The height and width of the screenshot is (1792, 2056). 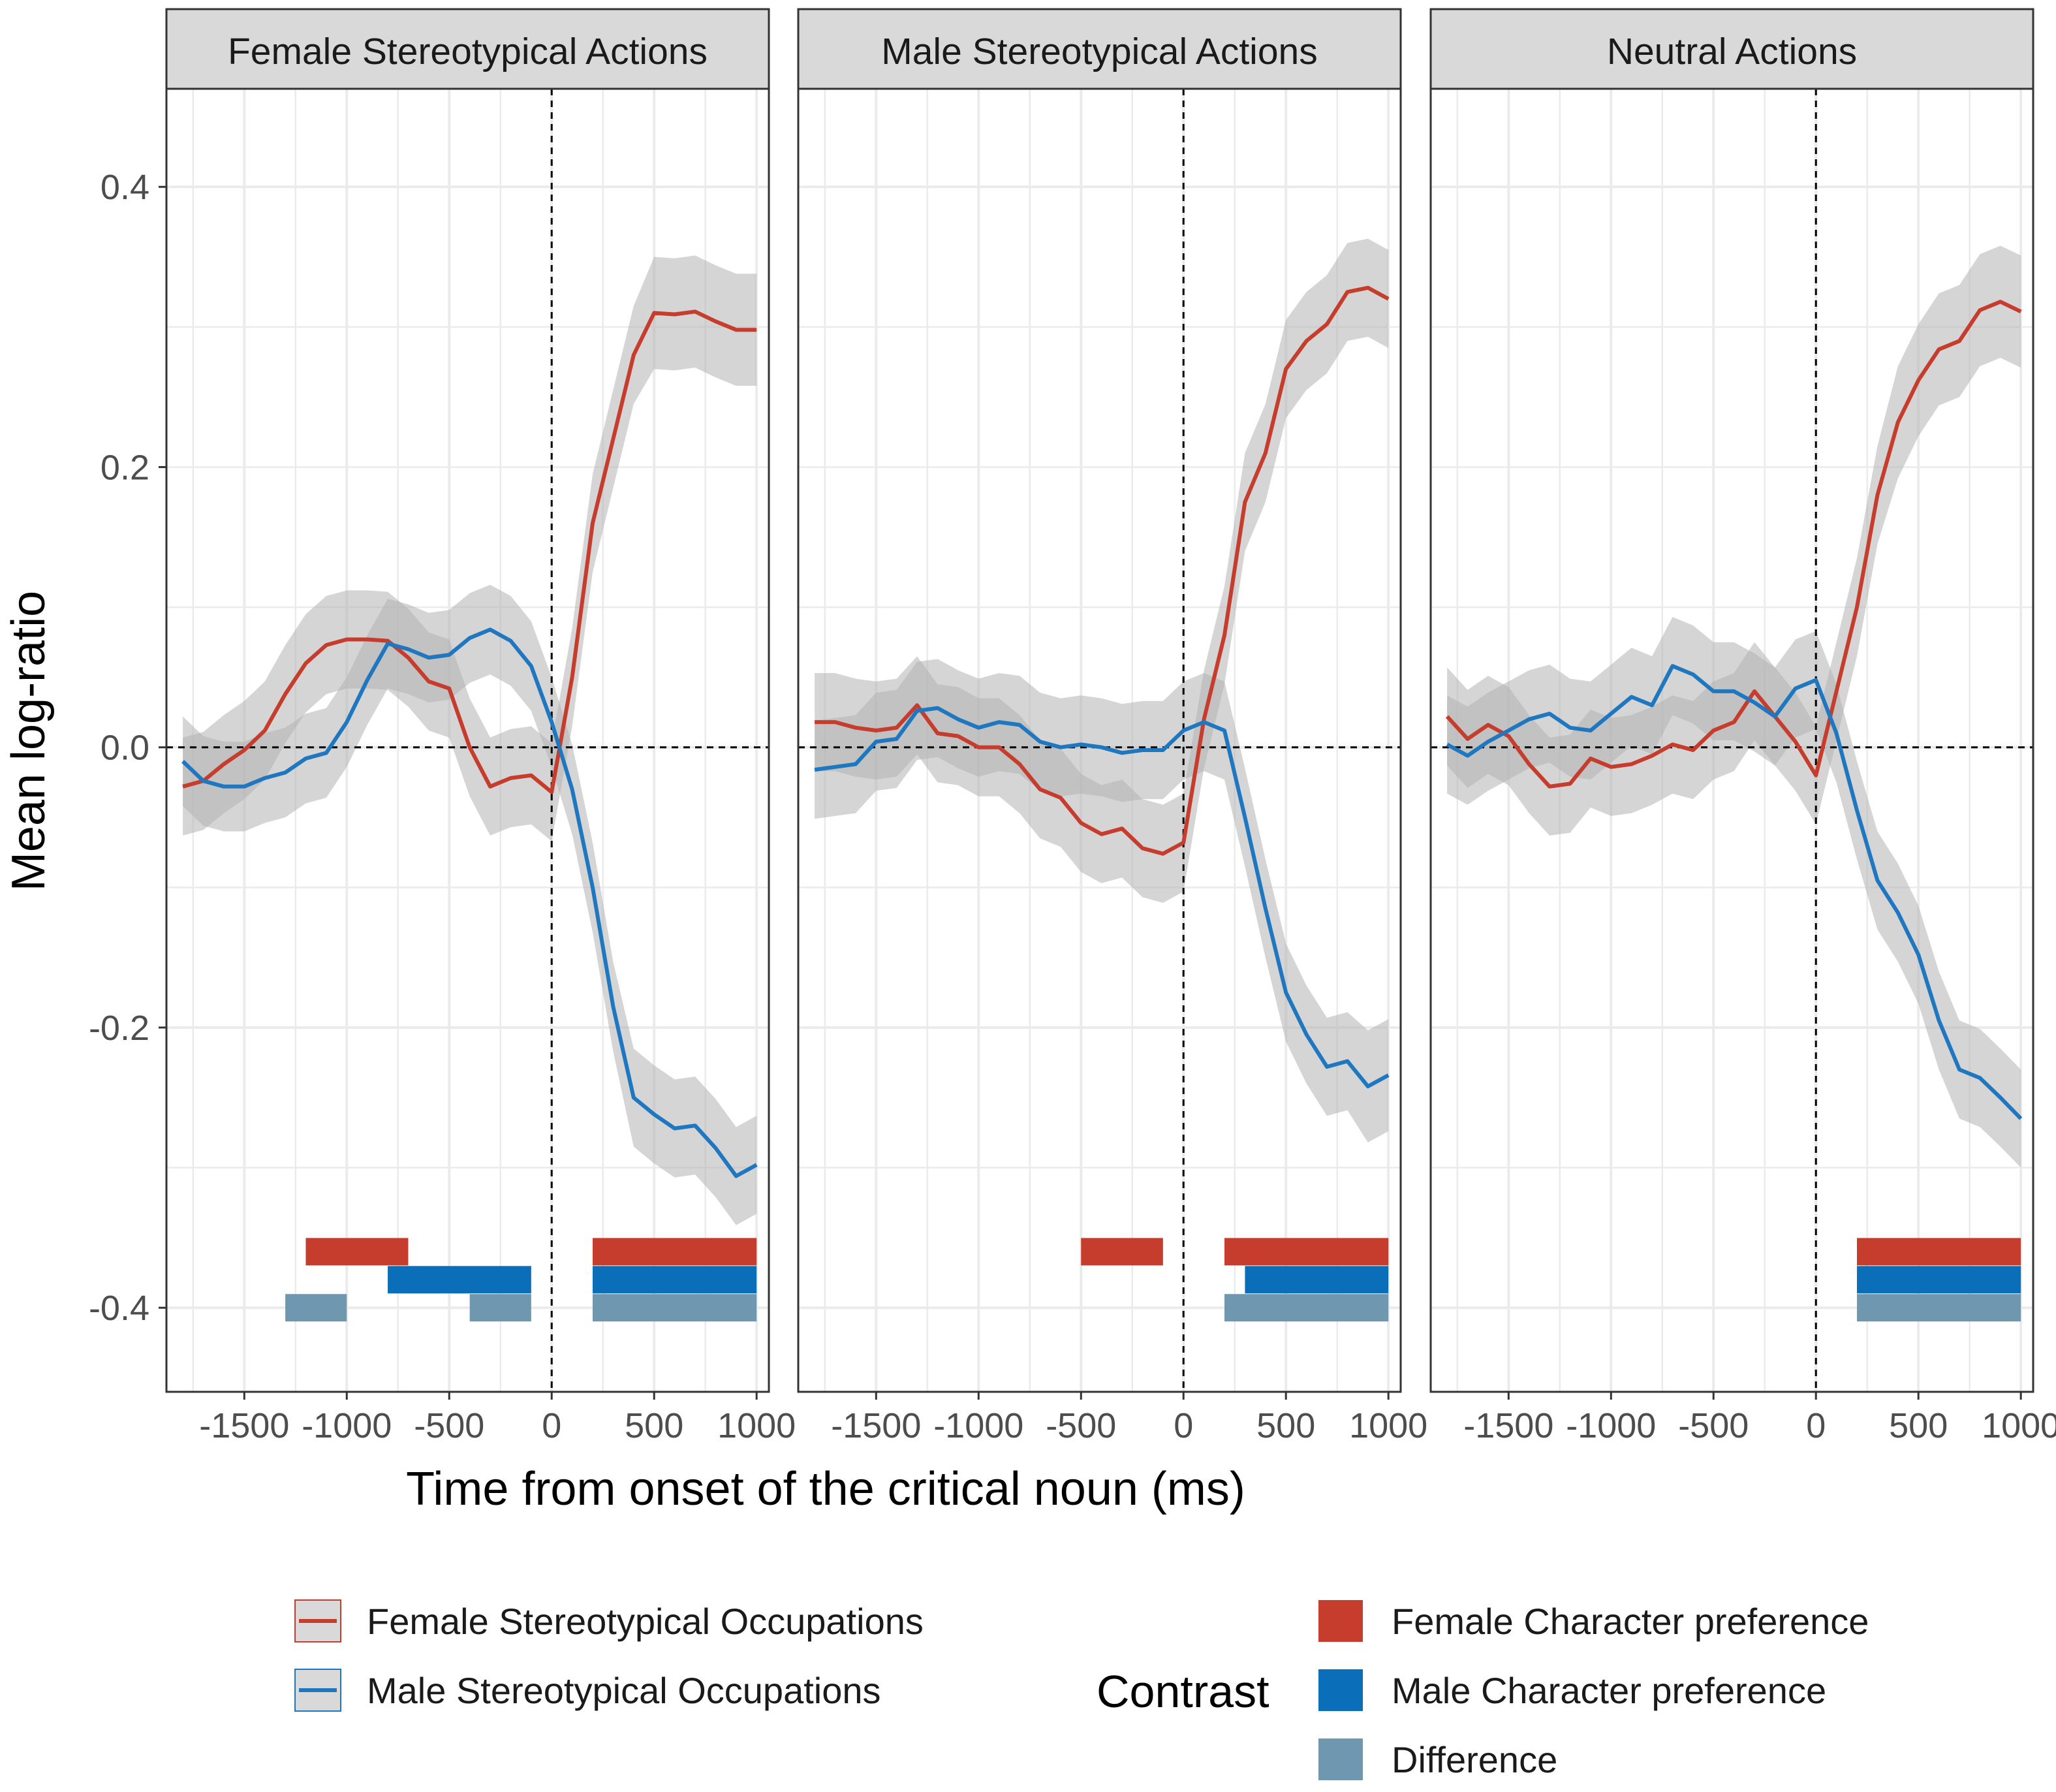 I want to click on y-axis: -0.4 -0.2 0.0 0.2 0.4, so click(x=128, y=748).